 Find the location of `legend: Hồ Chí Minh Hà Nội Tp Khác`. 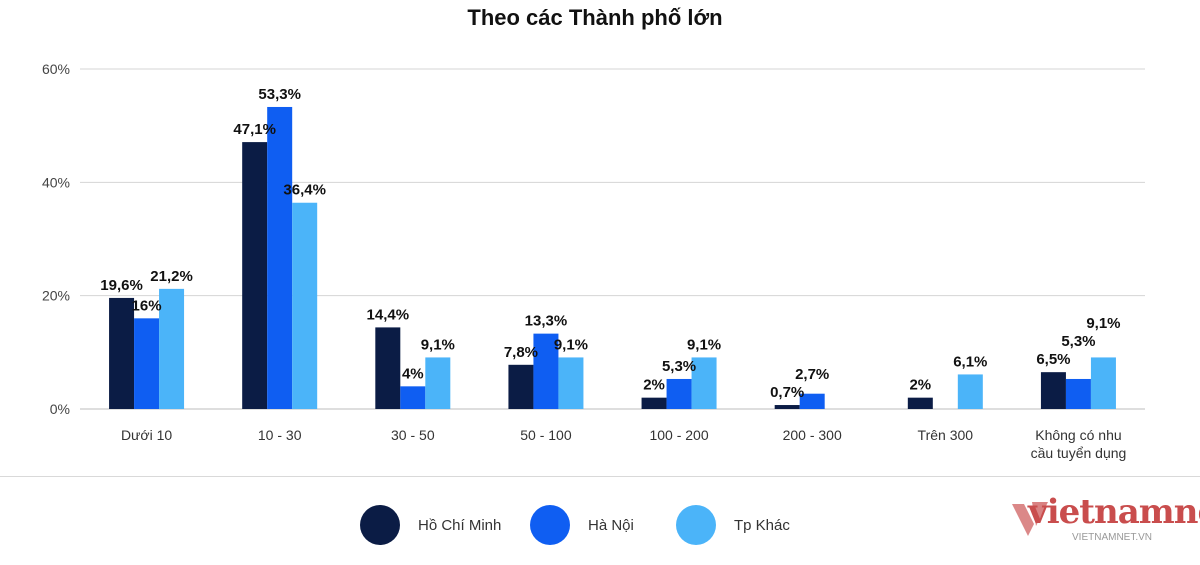

legend: Hồ Chí Minh Hà Nội Tp Khác is located at coordinates (600, 525).